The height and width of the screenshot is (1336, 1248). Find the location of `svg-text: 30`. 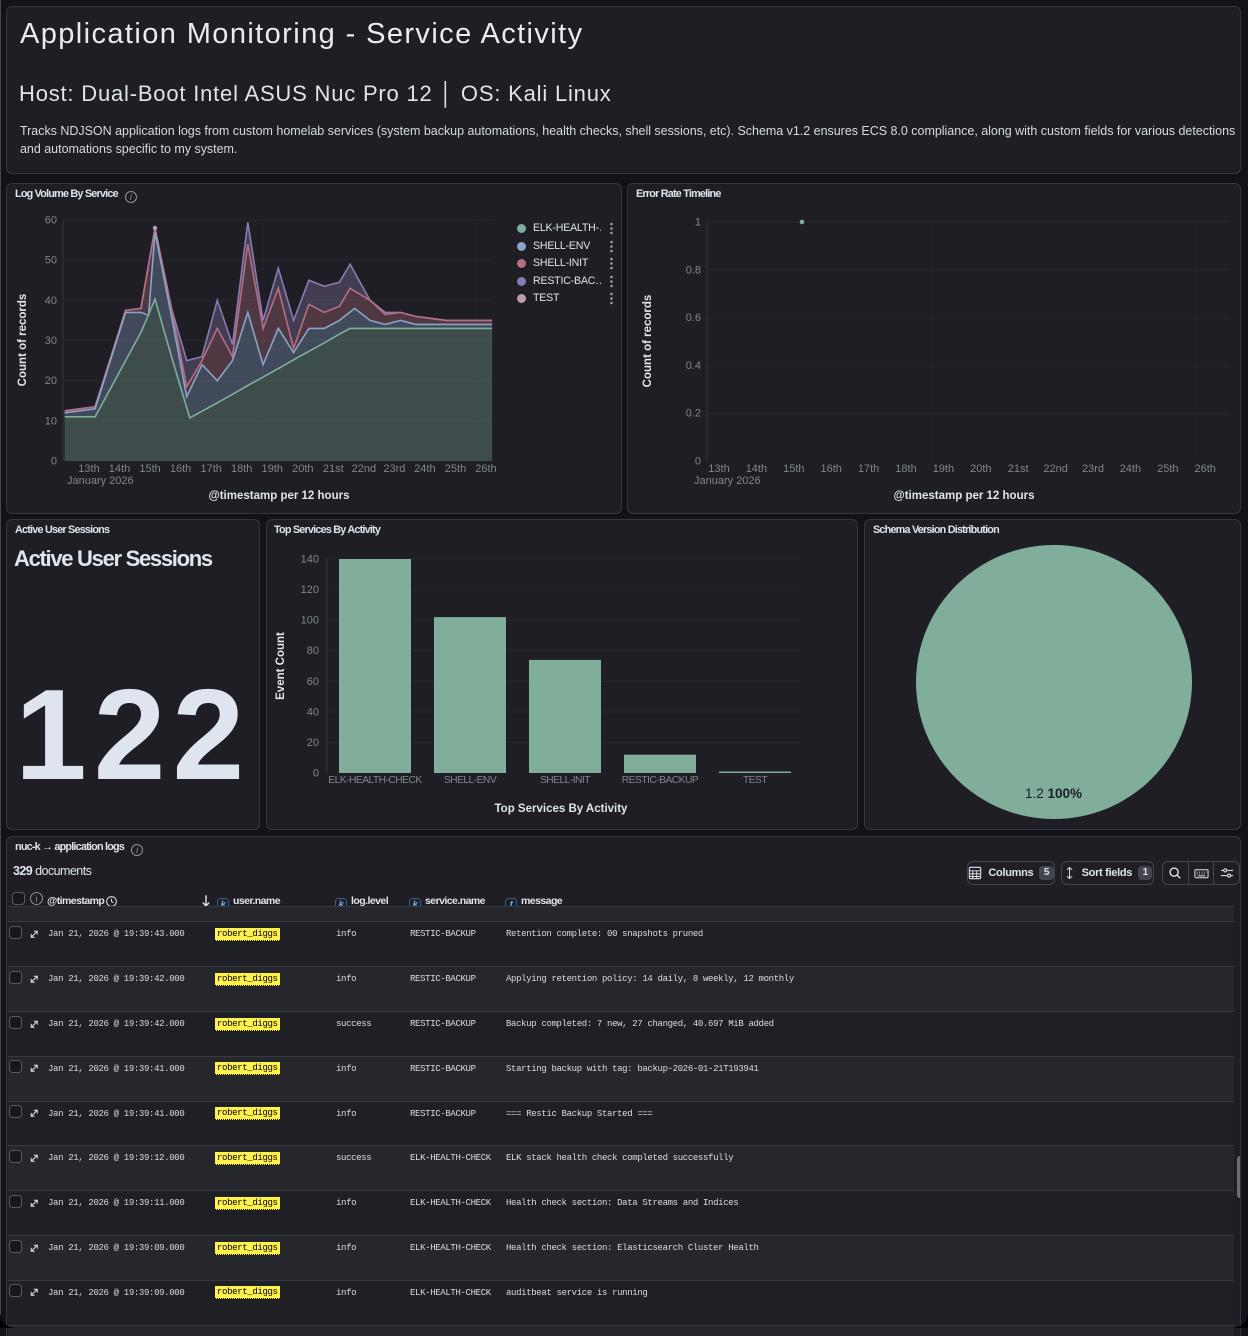

svg-text: 30 is located at coordinates (51, 341).